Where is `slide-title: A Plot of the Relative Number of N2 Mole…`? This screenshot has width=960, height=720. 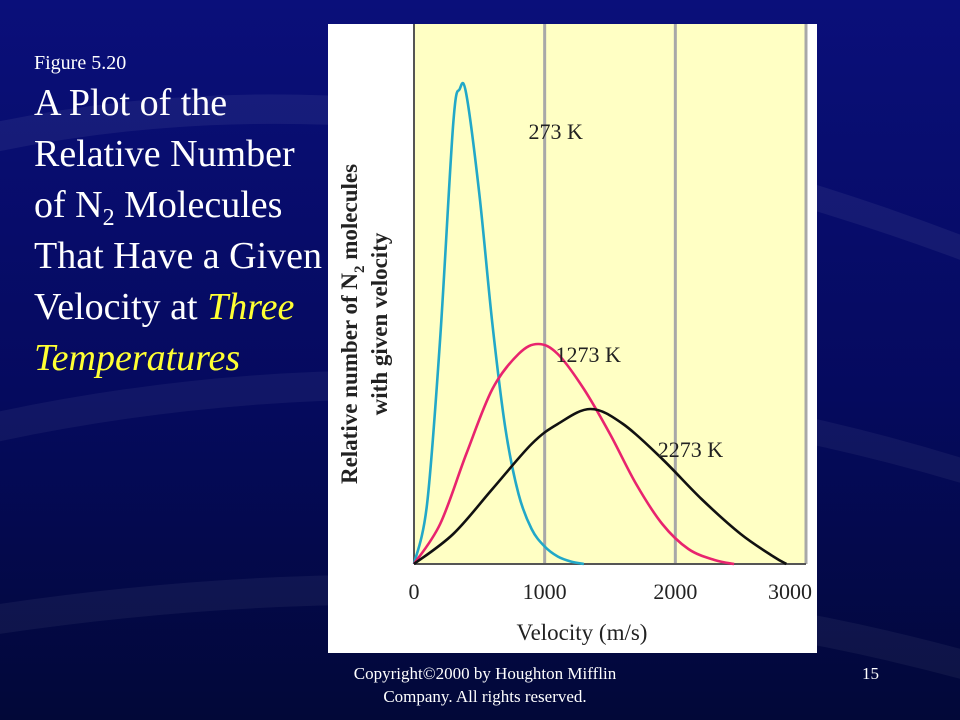 slide-title: A Plot of the Relative Number of N2 Mole… is located at coordinates (179, 231).